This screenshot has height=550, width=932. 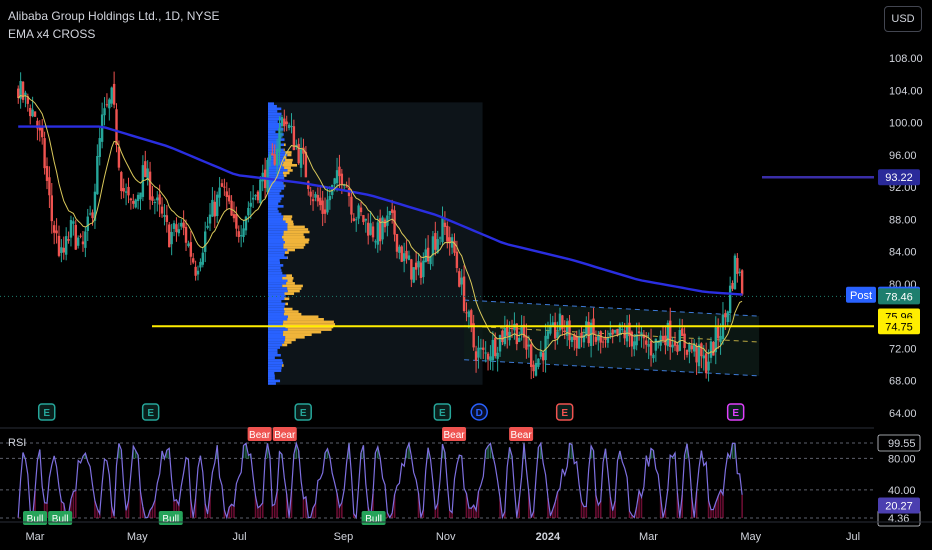 I want to click on rsi-line, so click(x=380, y=480).